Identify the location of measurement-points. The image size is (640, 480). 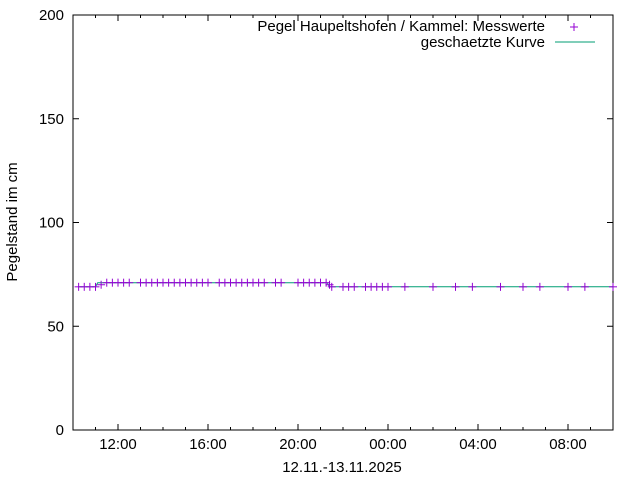
(345, 284).